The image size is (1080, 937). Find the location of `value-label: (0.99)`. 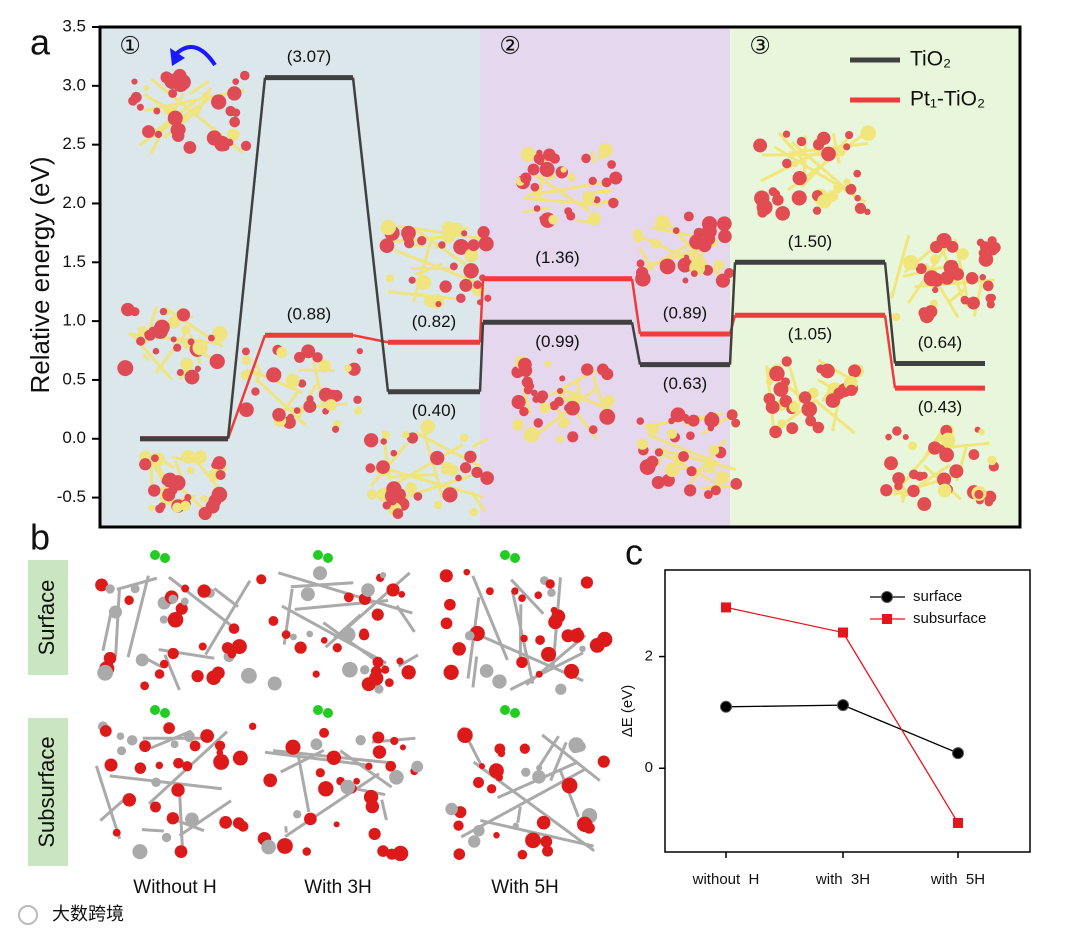

value-label: (0.99) is located at coordinates (557, 341).